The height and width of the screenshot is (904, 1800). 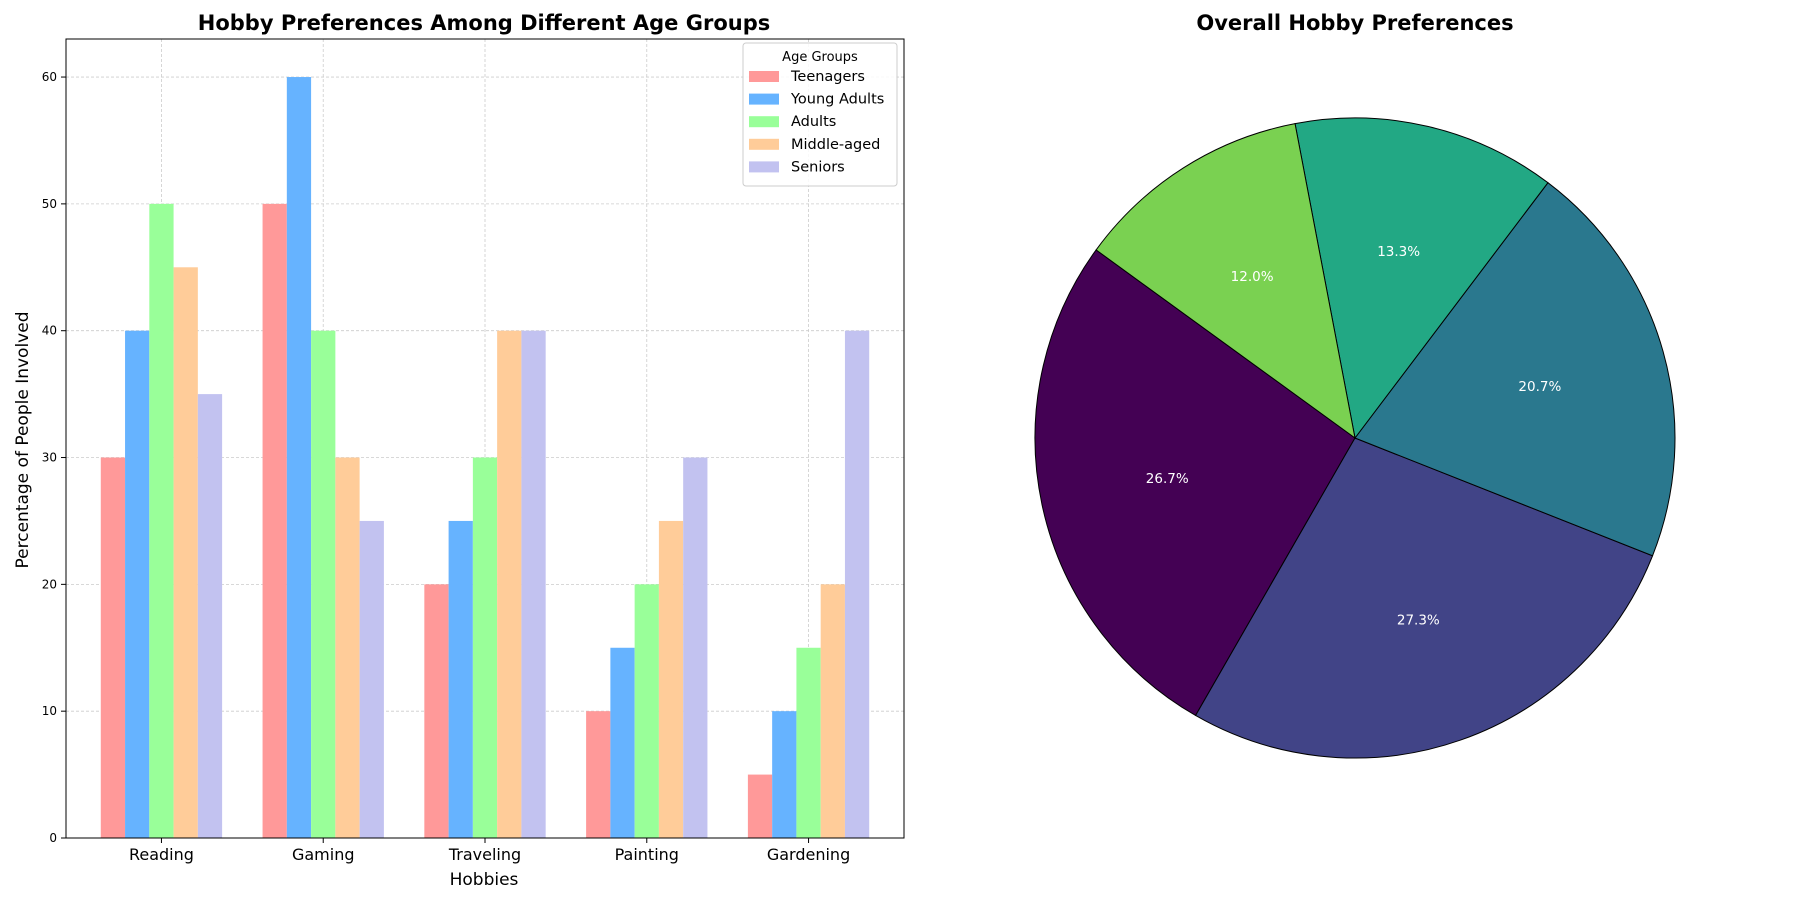 What do you see at coordinates (813, 122) in the screenshot?
I see `legend-label: Adults` at bounding box center [813, 122].